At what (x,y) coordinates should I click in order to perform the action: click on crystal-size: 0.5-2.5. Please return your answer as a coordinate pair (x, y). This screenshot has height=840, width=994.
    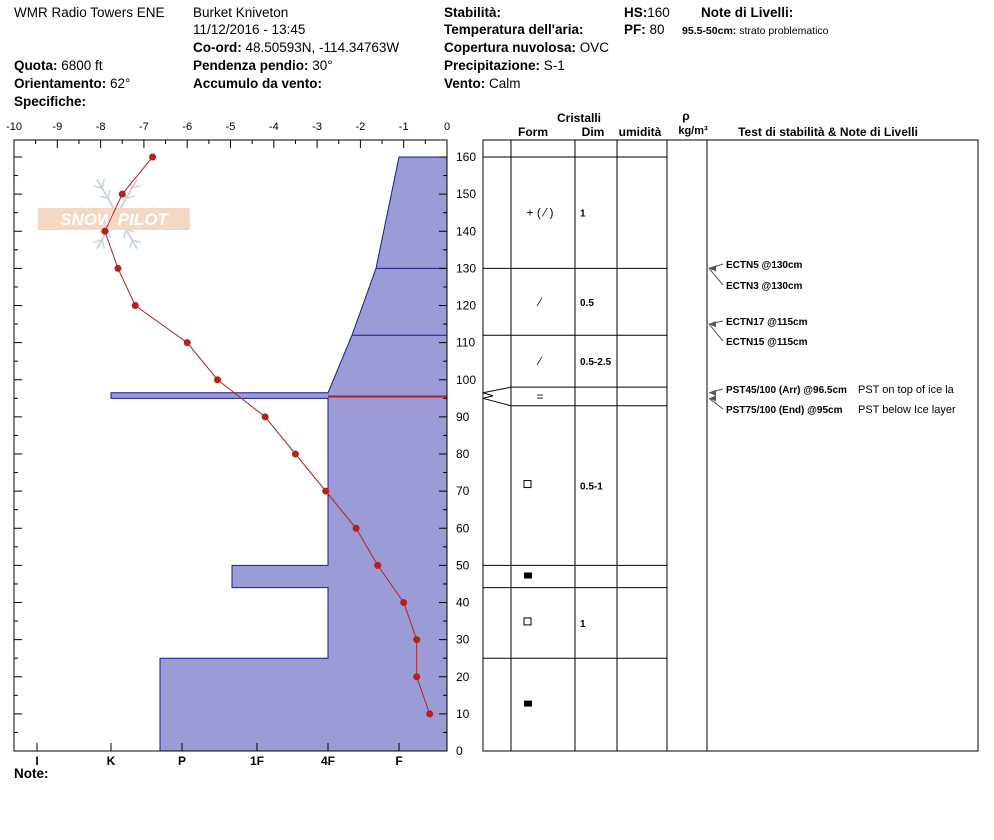
    Looking at the image, I should click on (596, 362).